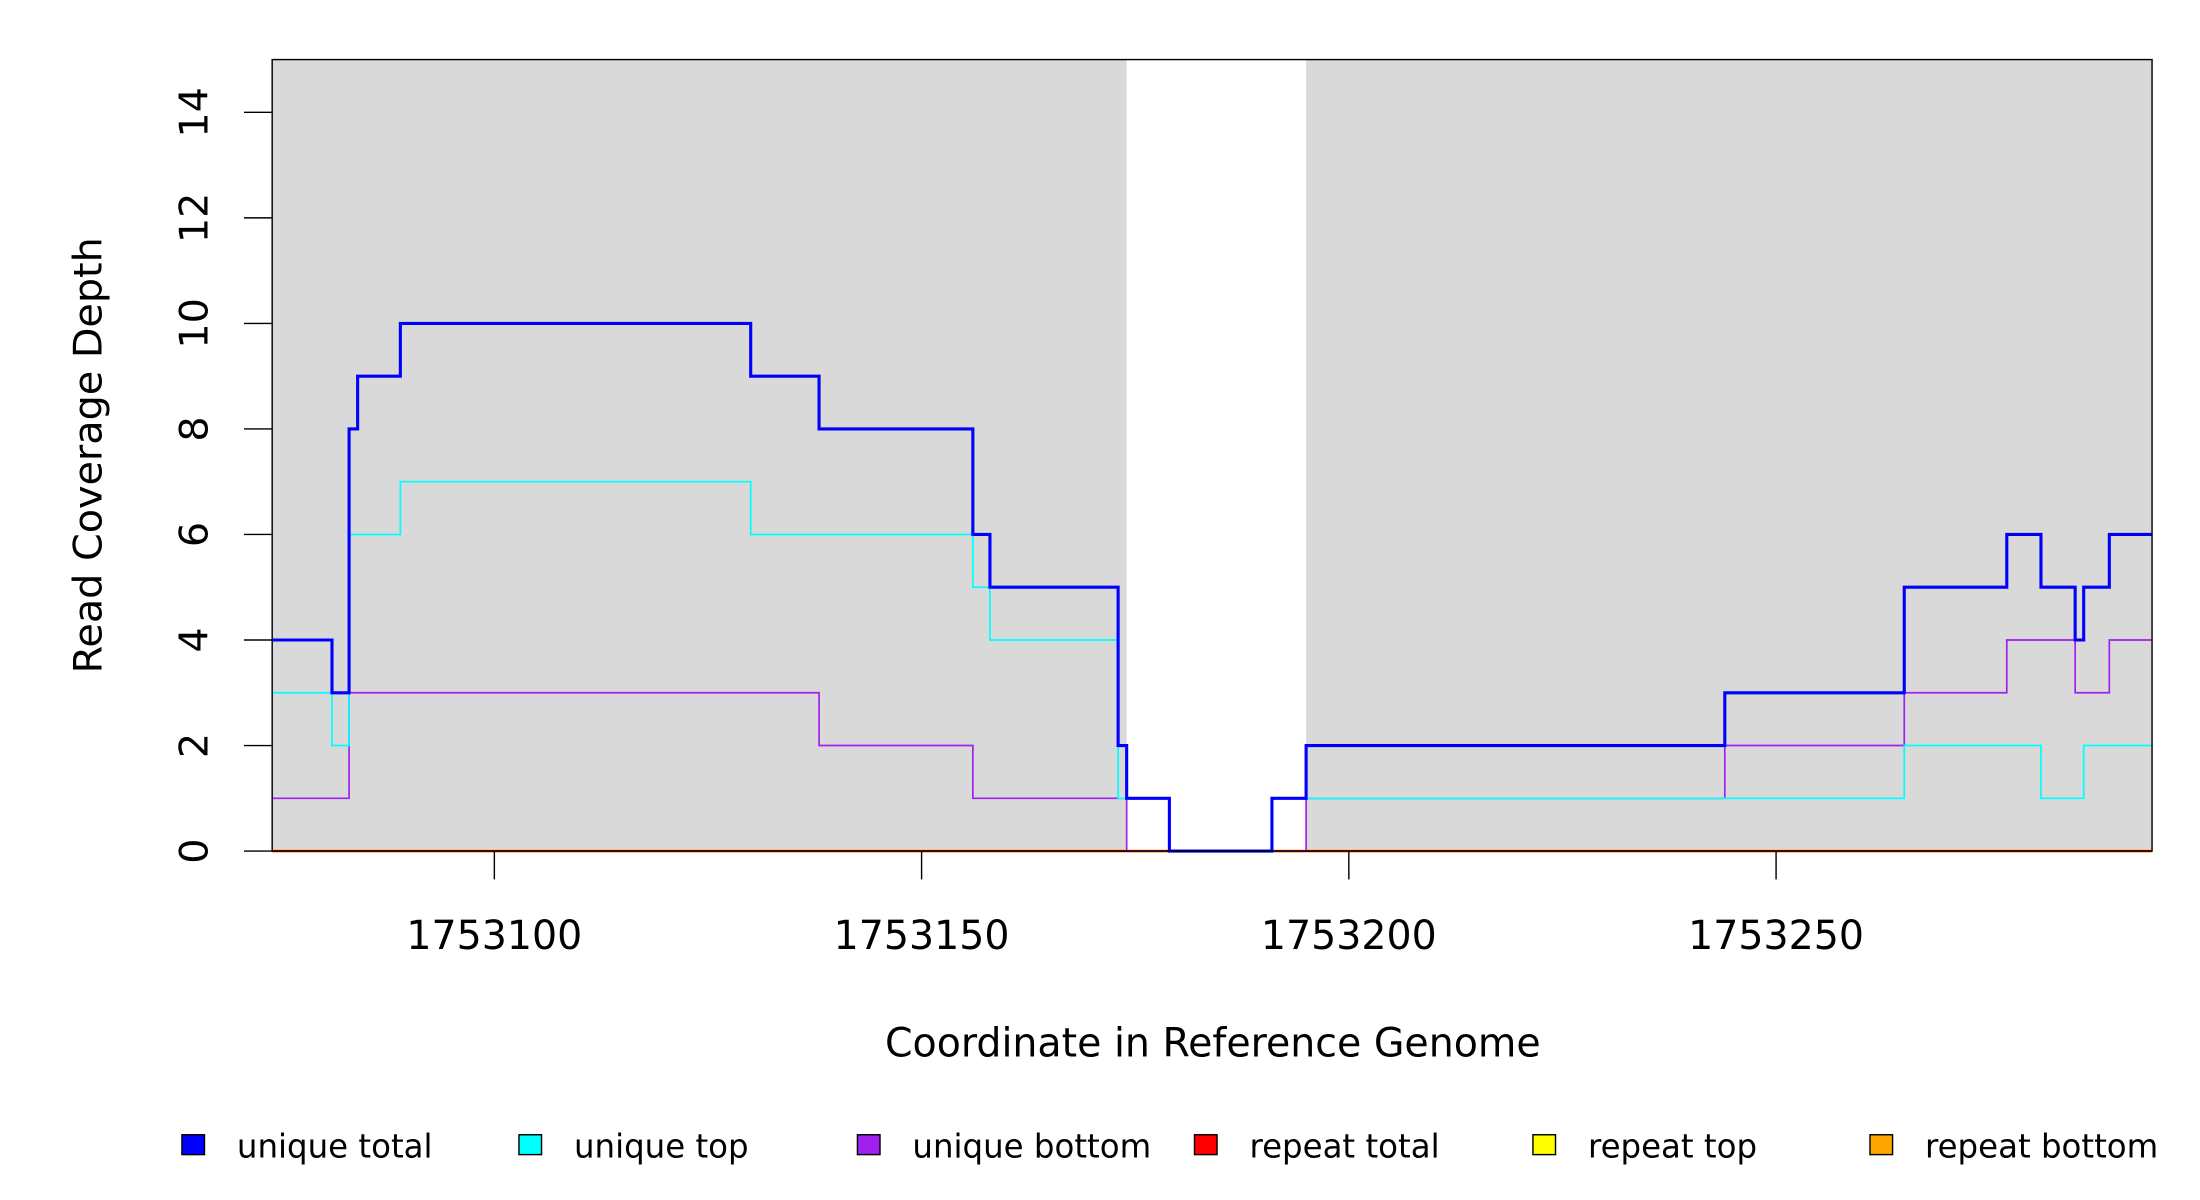 This screenshot has height=1200, width=2200. Describe the element at coordinates (1213, 1044) in the screenshot. I see `x-axis-label: Coordinate in Reference Genome` at that location.